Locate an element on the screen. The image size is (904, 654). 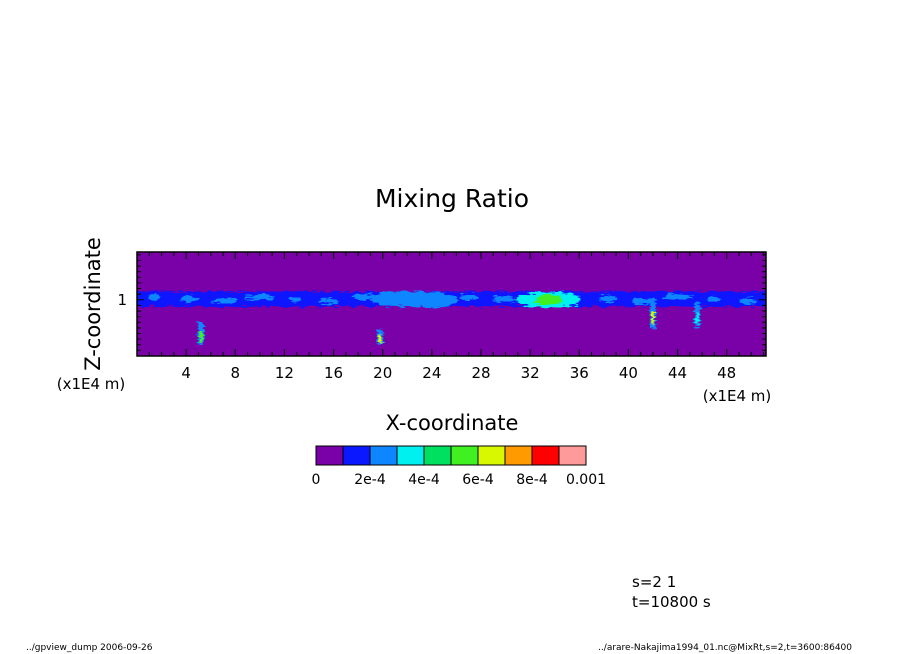
x-tick-label: 44 is located at coordinates (677, 373).